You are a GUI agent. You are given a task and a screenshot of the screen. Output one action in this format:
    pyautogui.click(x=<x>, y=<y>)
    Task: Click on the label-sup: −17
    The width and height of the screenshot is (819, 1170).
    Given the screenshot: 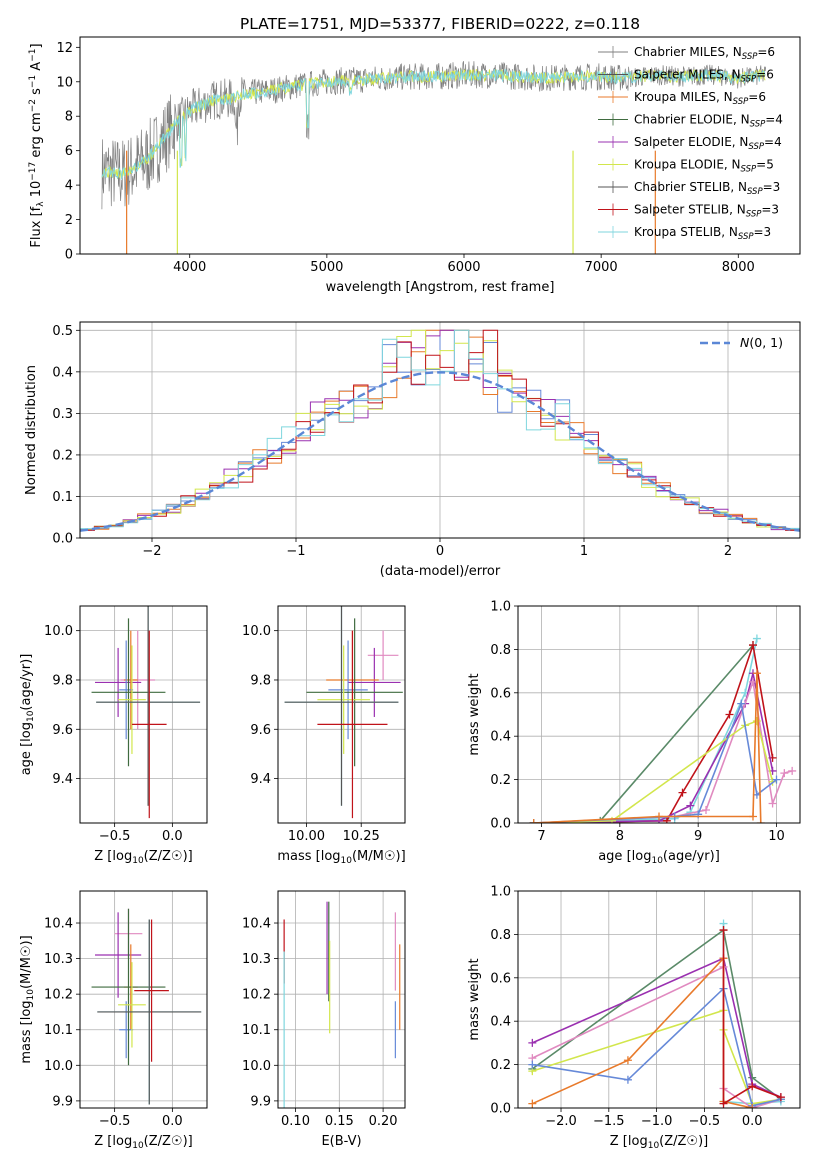 What is the action you would take?
    pyautogui.click(x=33, y=171)
    